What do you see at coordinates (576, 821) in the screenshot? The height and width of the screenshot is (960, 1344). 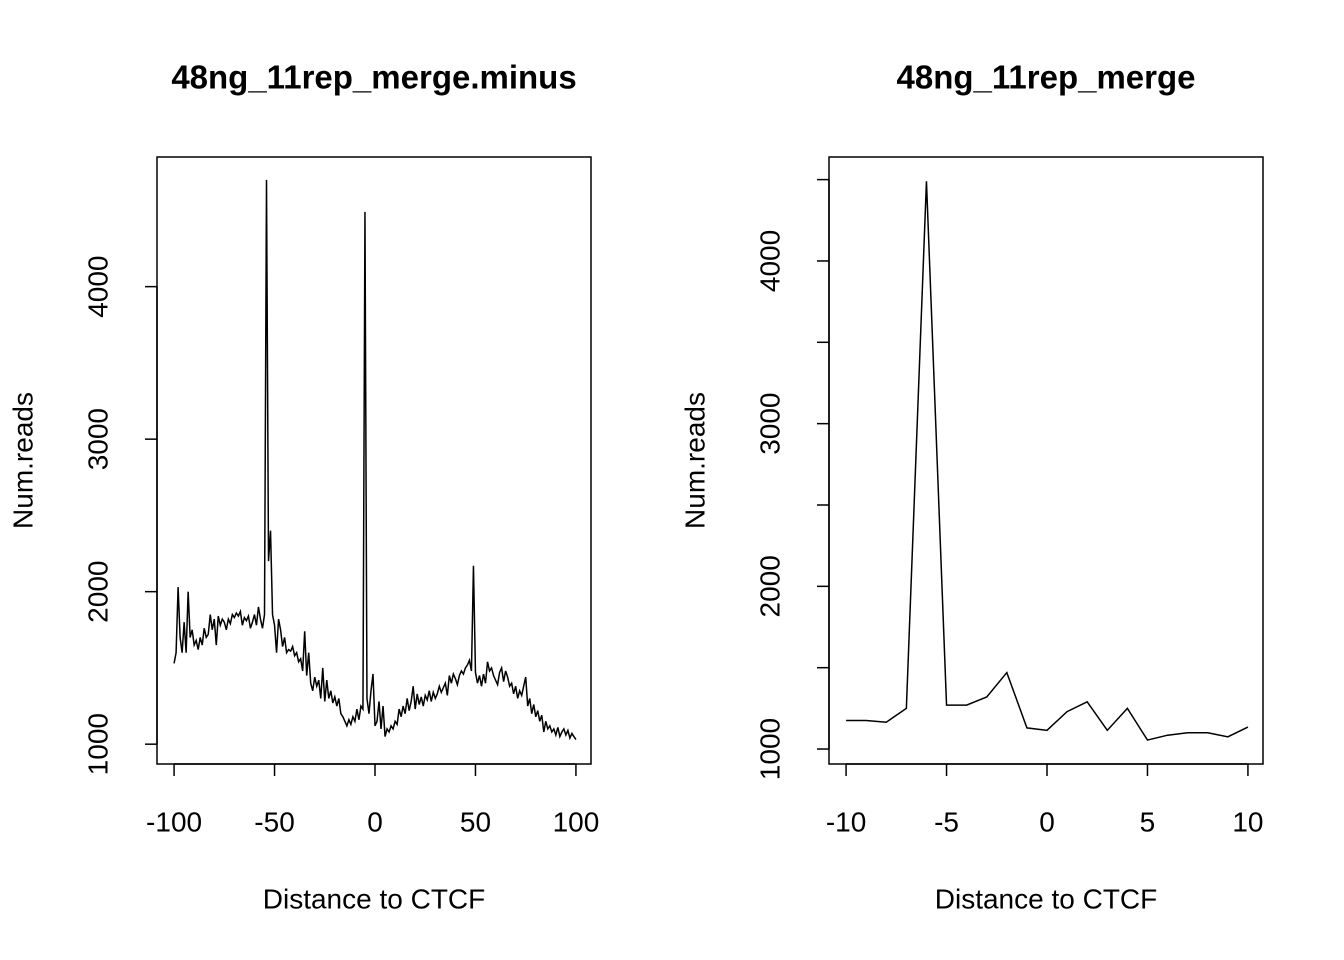 I see `x-tick-label: 100` at bounding box center [576, 821].